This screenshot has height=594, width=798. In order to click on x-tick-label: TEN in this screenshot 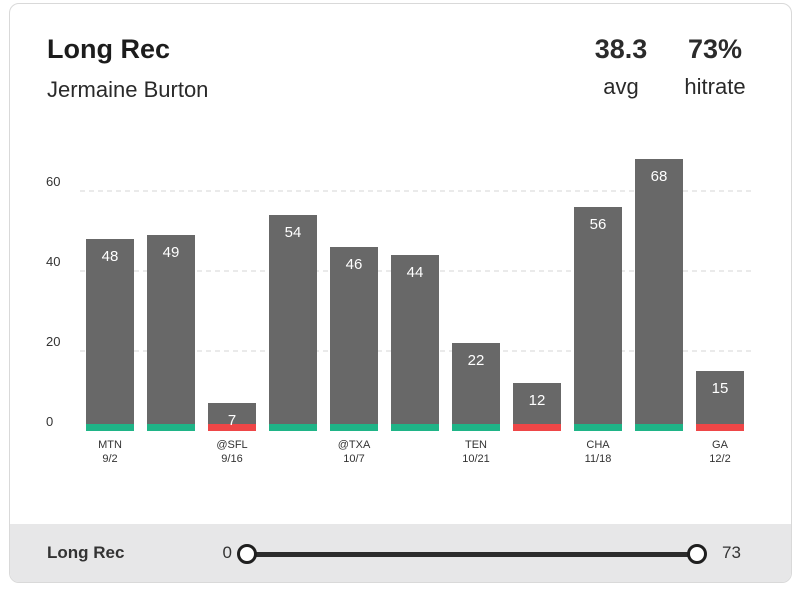, I will do `click(476, 445)`.